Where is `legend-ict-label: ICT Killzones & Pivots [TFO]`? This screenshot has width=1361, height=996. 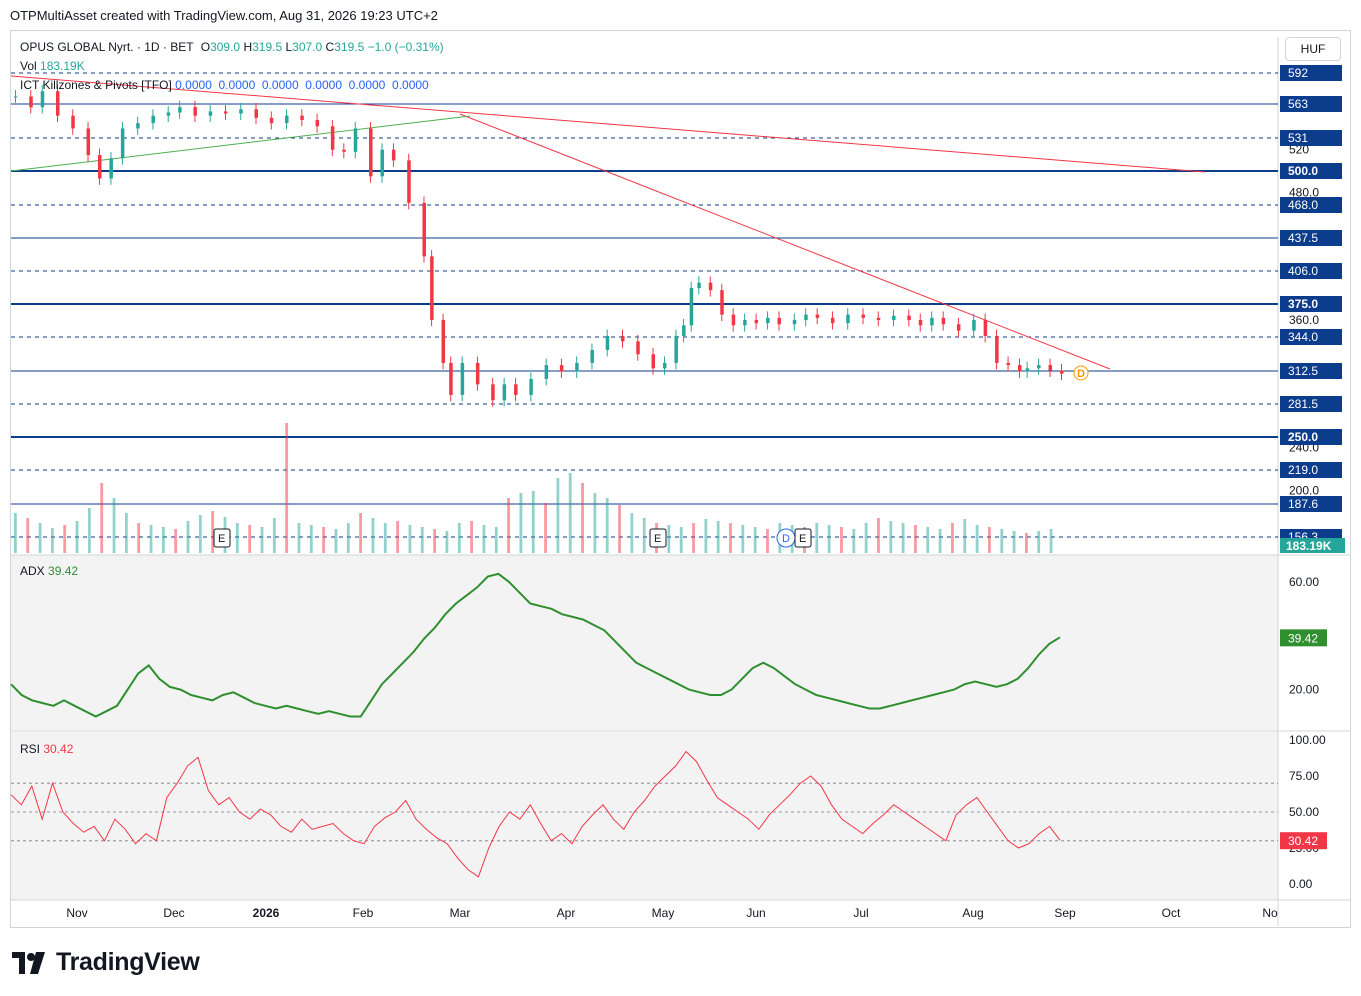
legend-ict-label: ICT Killzones & Pivots [TFO] is located at coordinates (96, 85).